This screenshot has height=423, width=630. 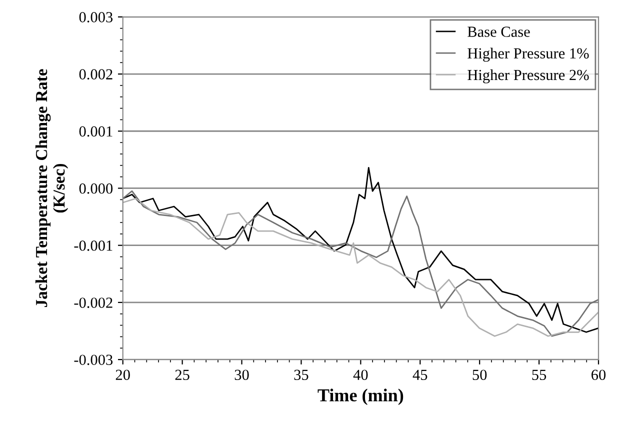 What do you see at coordinates (360, 375) in the screenshot?
I see `x-tick-label: 40` at bounding box center [360, 375].